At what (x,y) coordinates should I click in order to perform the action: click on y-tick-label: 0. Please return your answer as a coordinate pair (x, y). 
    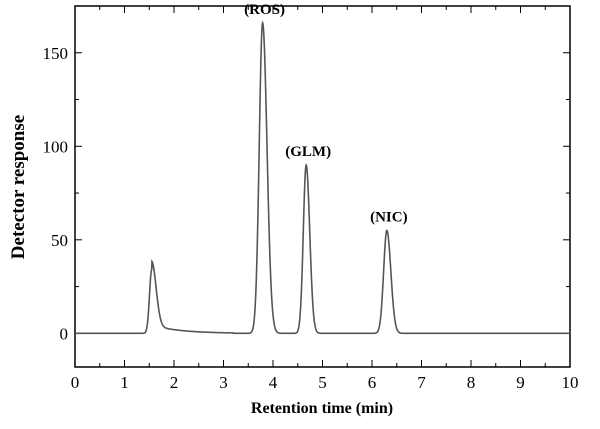
    Looking at the image, I should click on (64, 333).